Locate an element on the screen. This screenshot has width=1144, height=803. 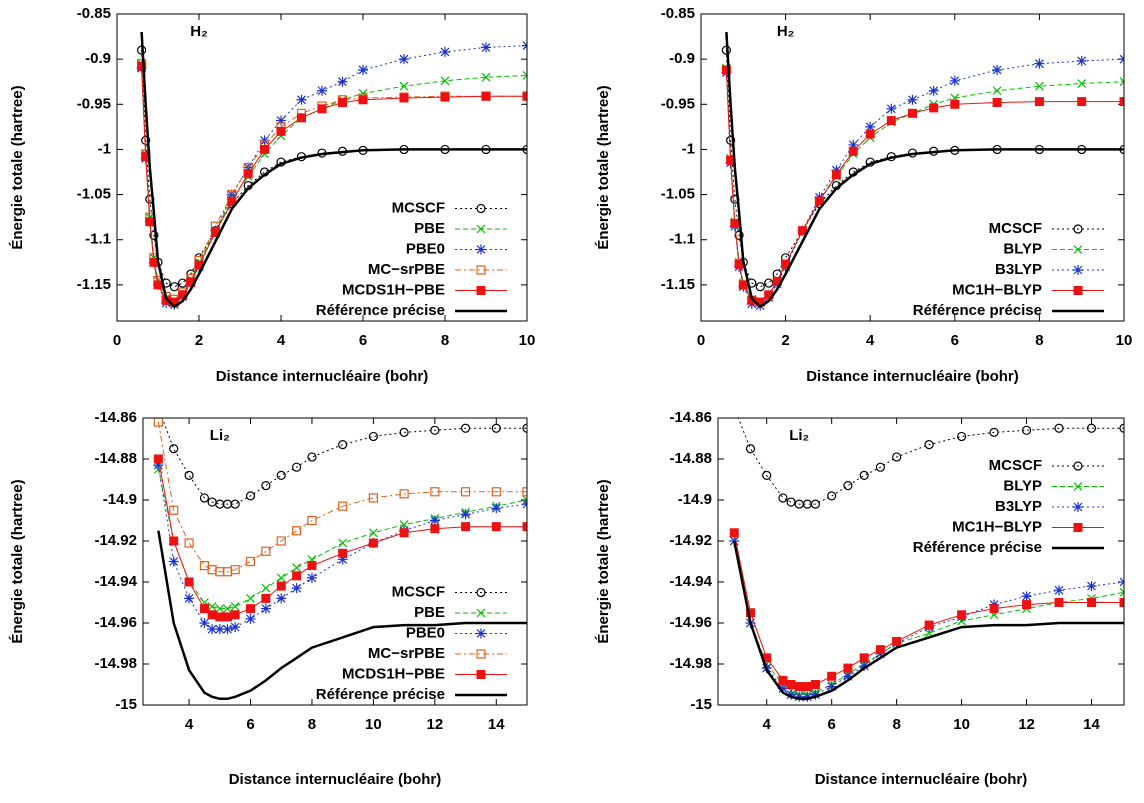
x-tick-label: 4 is located at coordinates (870, 340).